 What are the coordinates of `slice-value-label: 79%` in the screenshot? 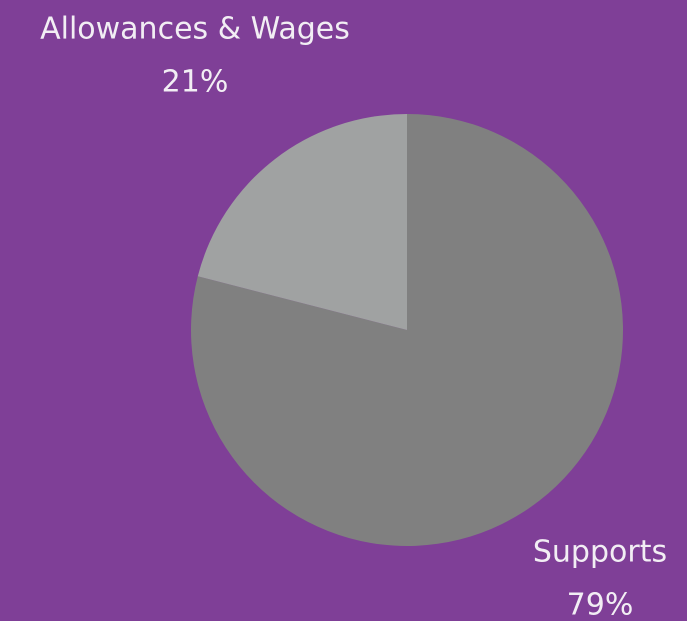 It's located at (600, 604).